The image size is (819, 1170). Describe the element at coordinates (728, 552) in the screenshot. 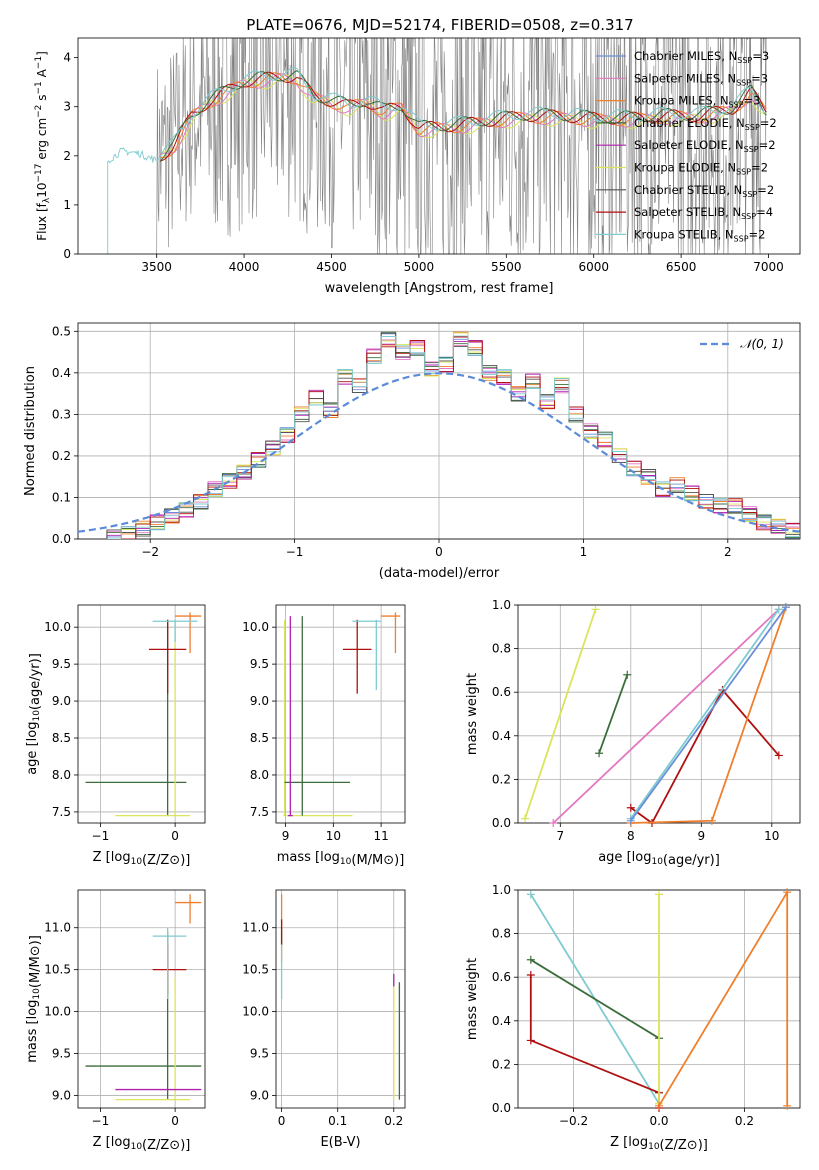

I see `x-tick-label: 2` at that location.